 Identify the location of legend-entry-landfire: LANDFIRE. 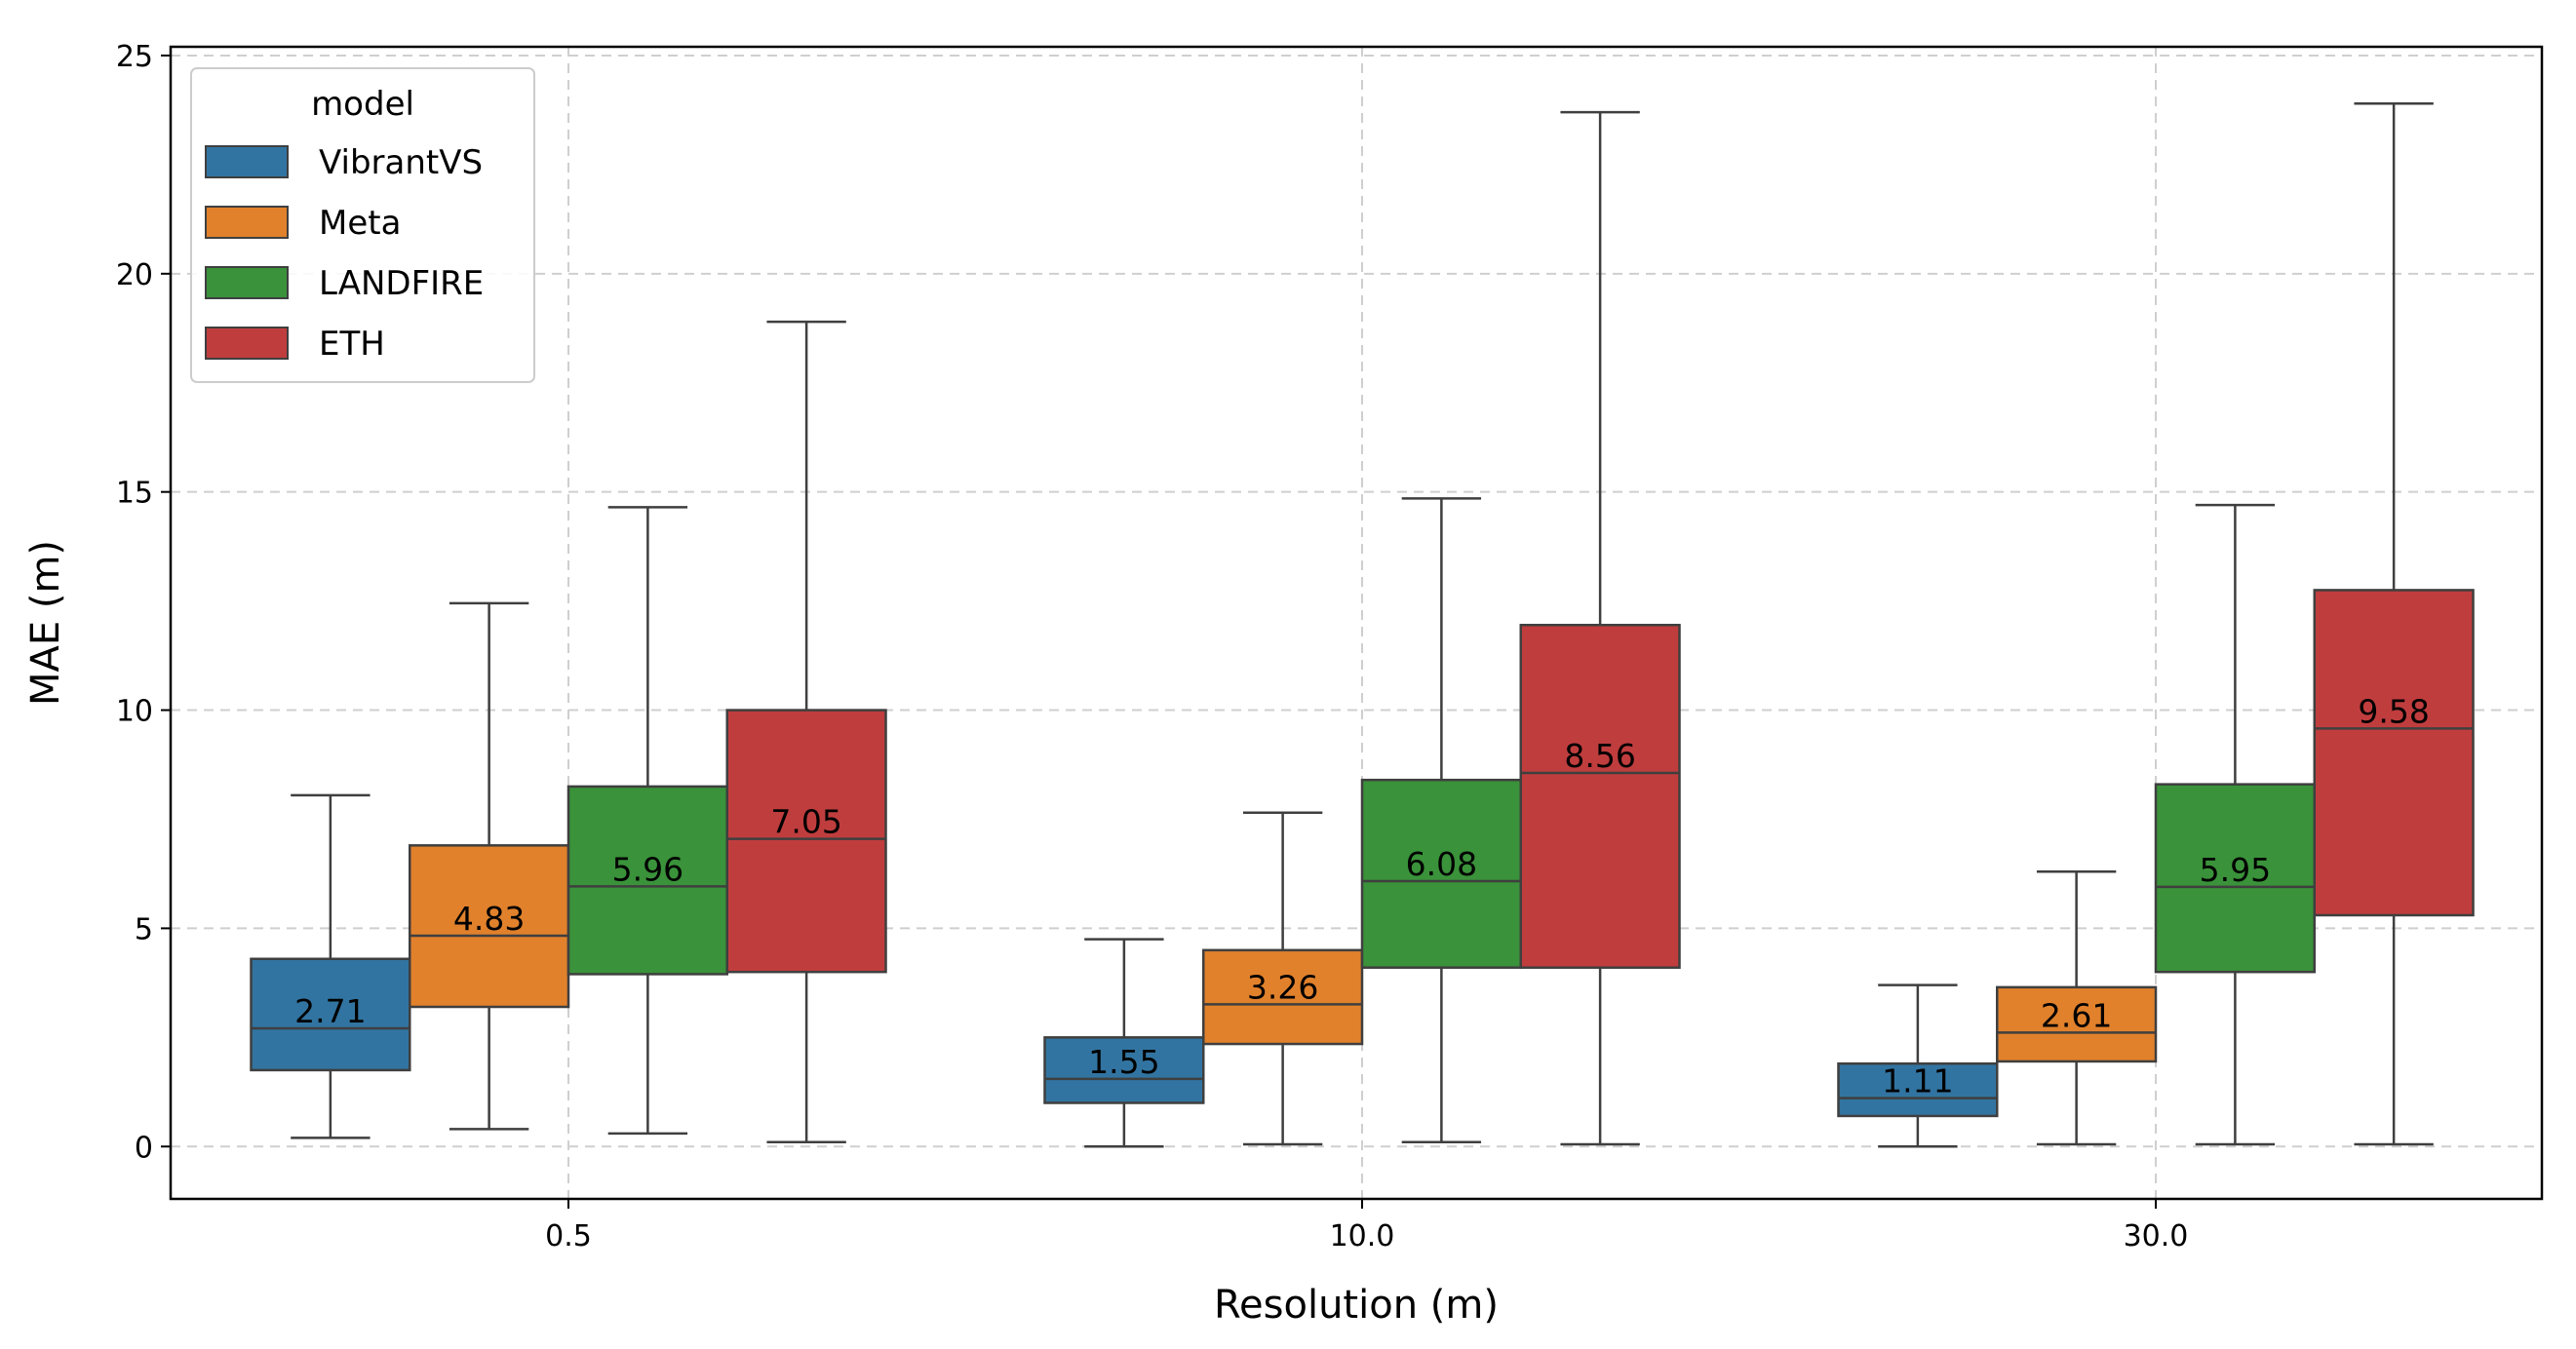
(401, 283).